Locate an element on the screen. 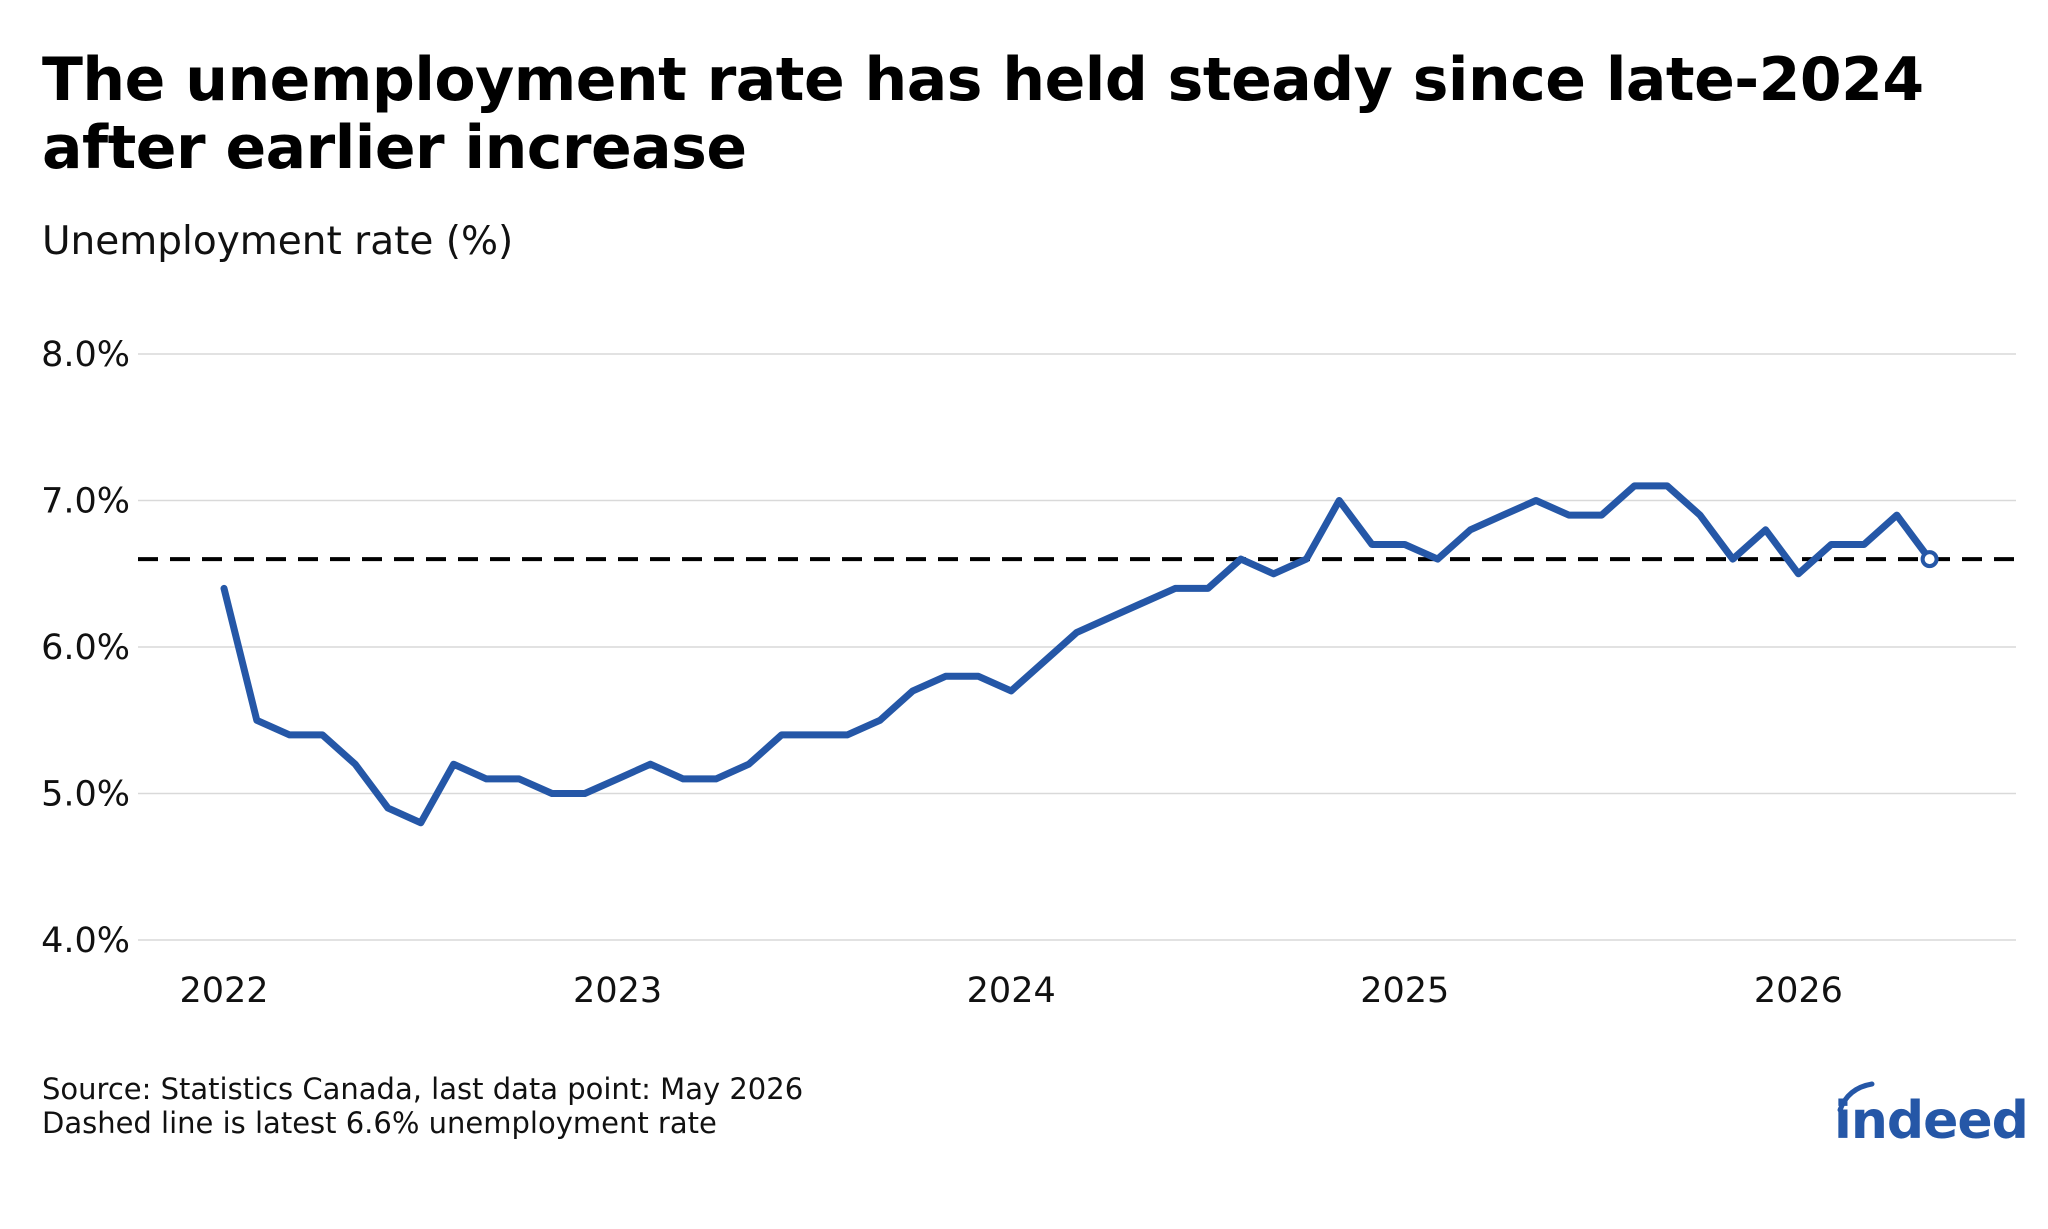  y-tick-label: 7.0% is located at coordinates (85, 502).